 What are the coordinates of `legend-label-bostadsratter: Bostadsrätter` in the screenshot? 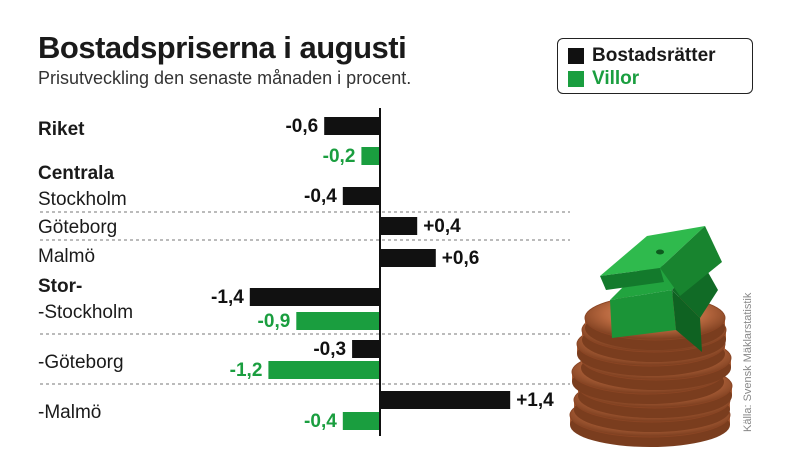 It's located at (654, 55).